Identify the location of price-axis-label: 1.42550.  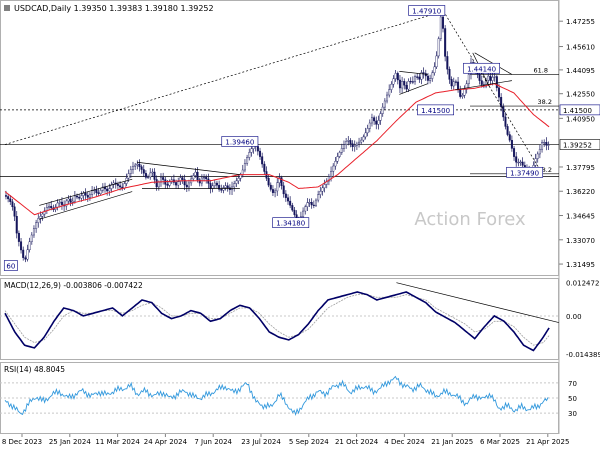
(580, 95).